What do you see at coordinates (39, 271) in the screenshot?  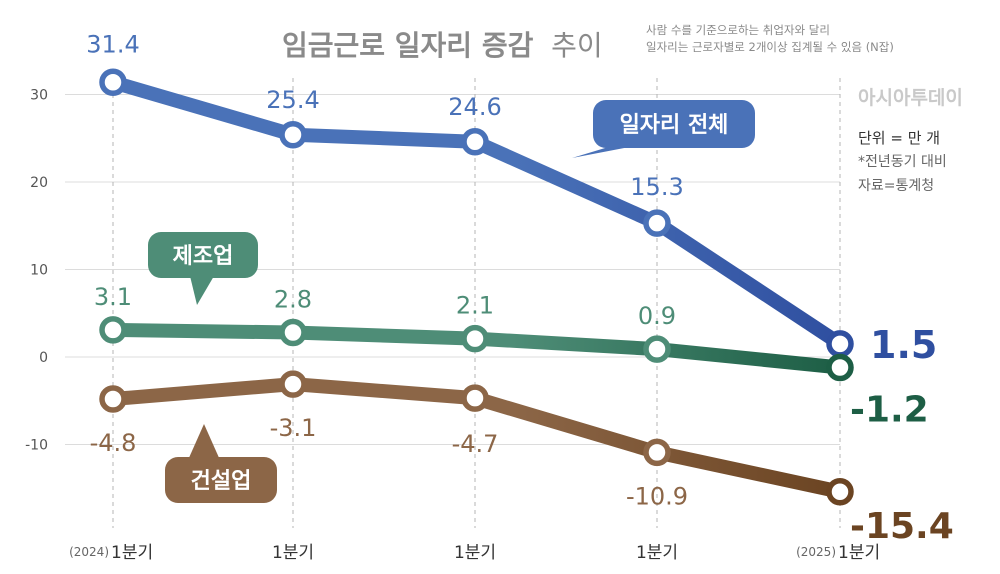 I see `y-tick-label: 10` at bounding box center [39, 271].